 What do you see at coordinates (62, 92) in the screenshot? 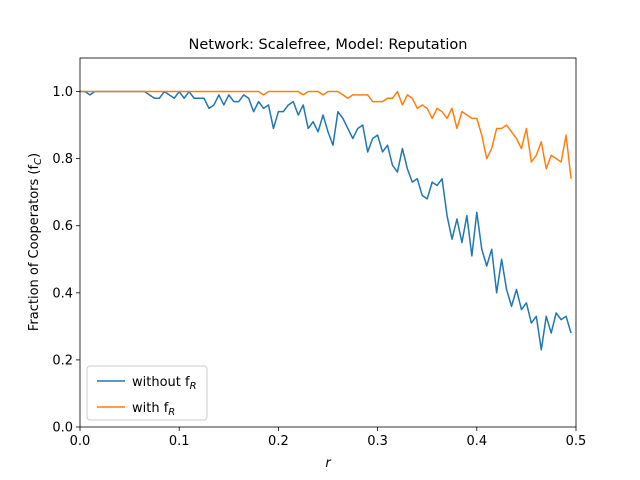
I see `y-tick-label: 1.0` at bounding box center [62, 92].